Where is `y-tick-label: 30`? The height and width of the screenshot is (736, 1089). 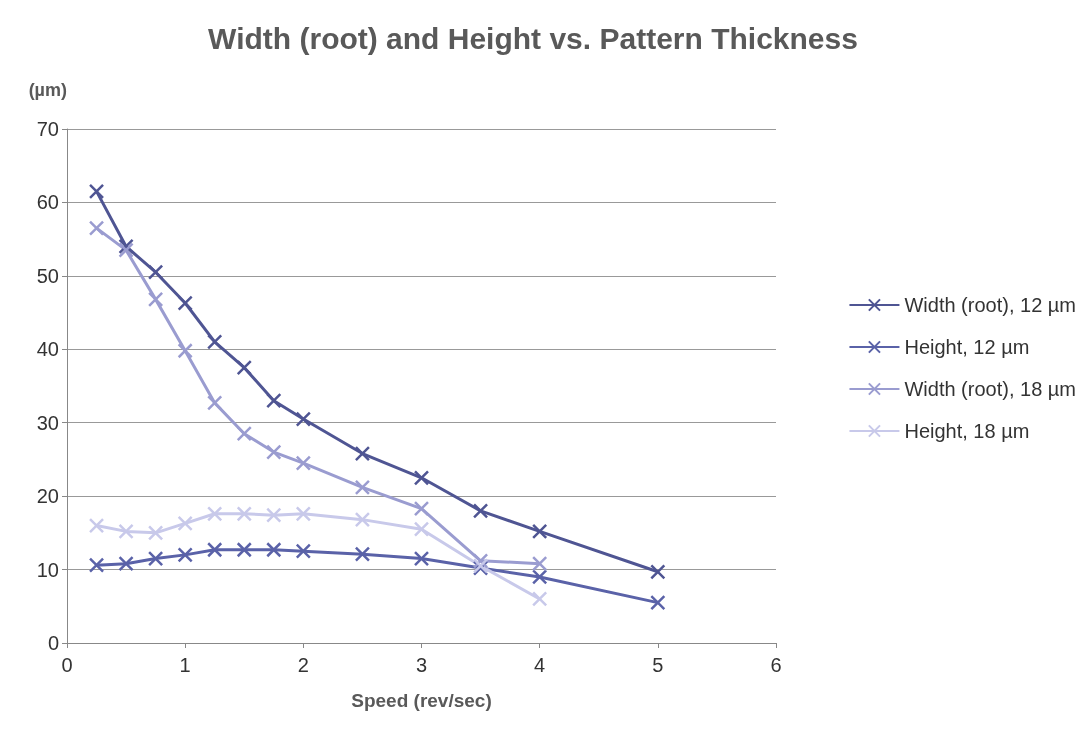
y-tick-label: 30 is located at coordinates (47, 422).